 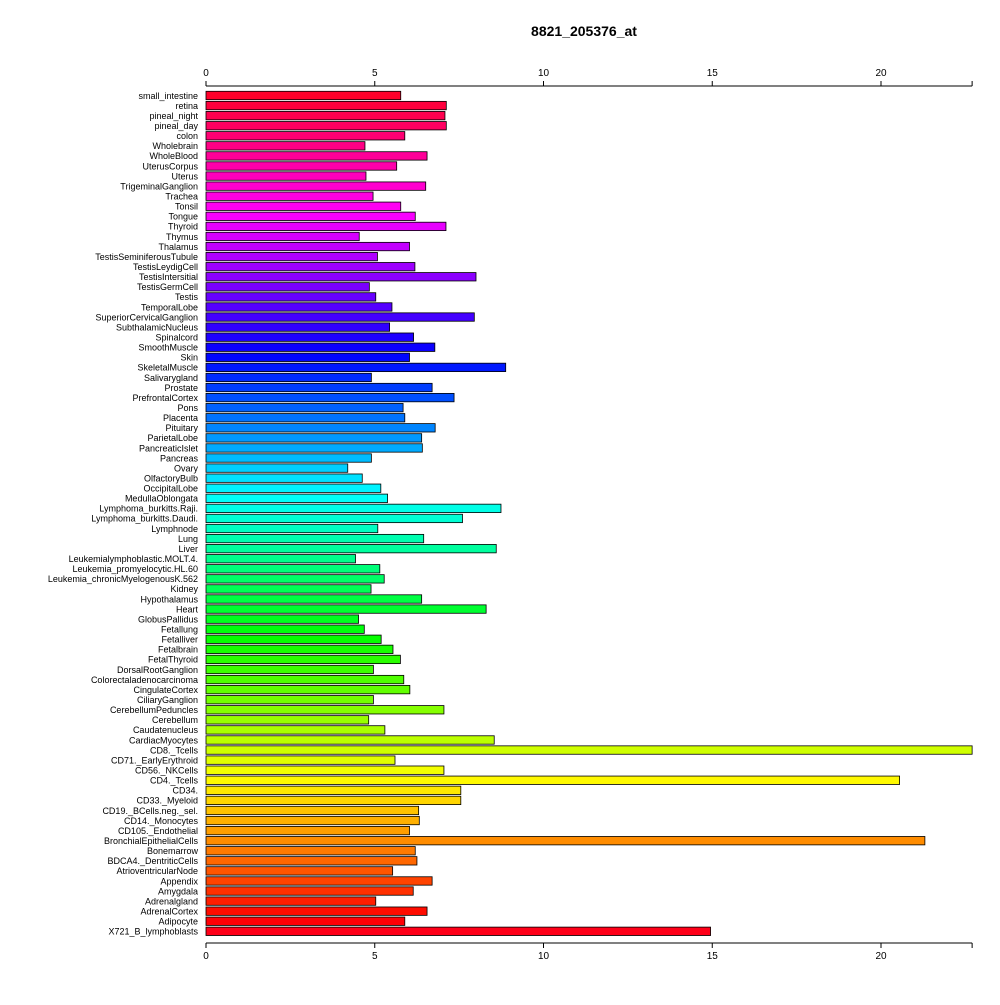 What do you see at coordinates (334, 518) in the screenshot?
I see `bar-Lymphoma_burkitts.Daudi.` at bounding box center [334, 518].